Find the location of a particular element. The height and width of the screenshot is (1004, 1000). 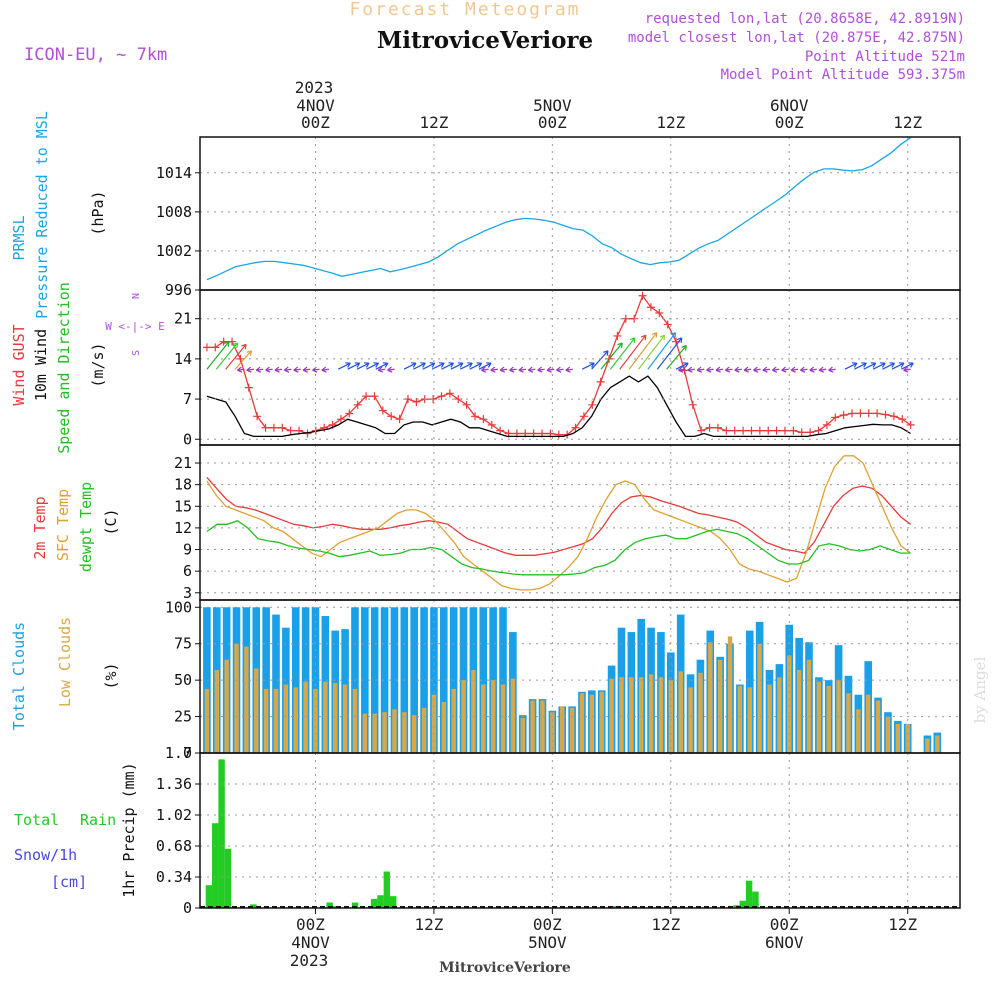

direction-label: Speed and Direction is located at coordinates (64, 368).